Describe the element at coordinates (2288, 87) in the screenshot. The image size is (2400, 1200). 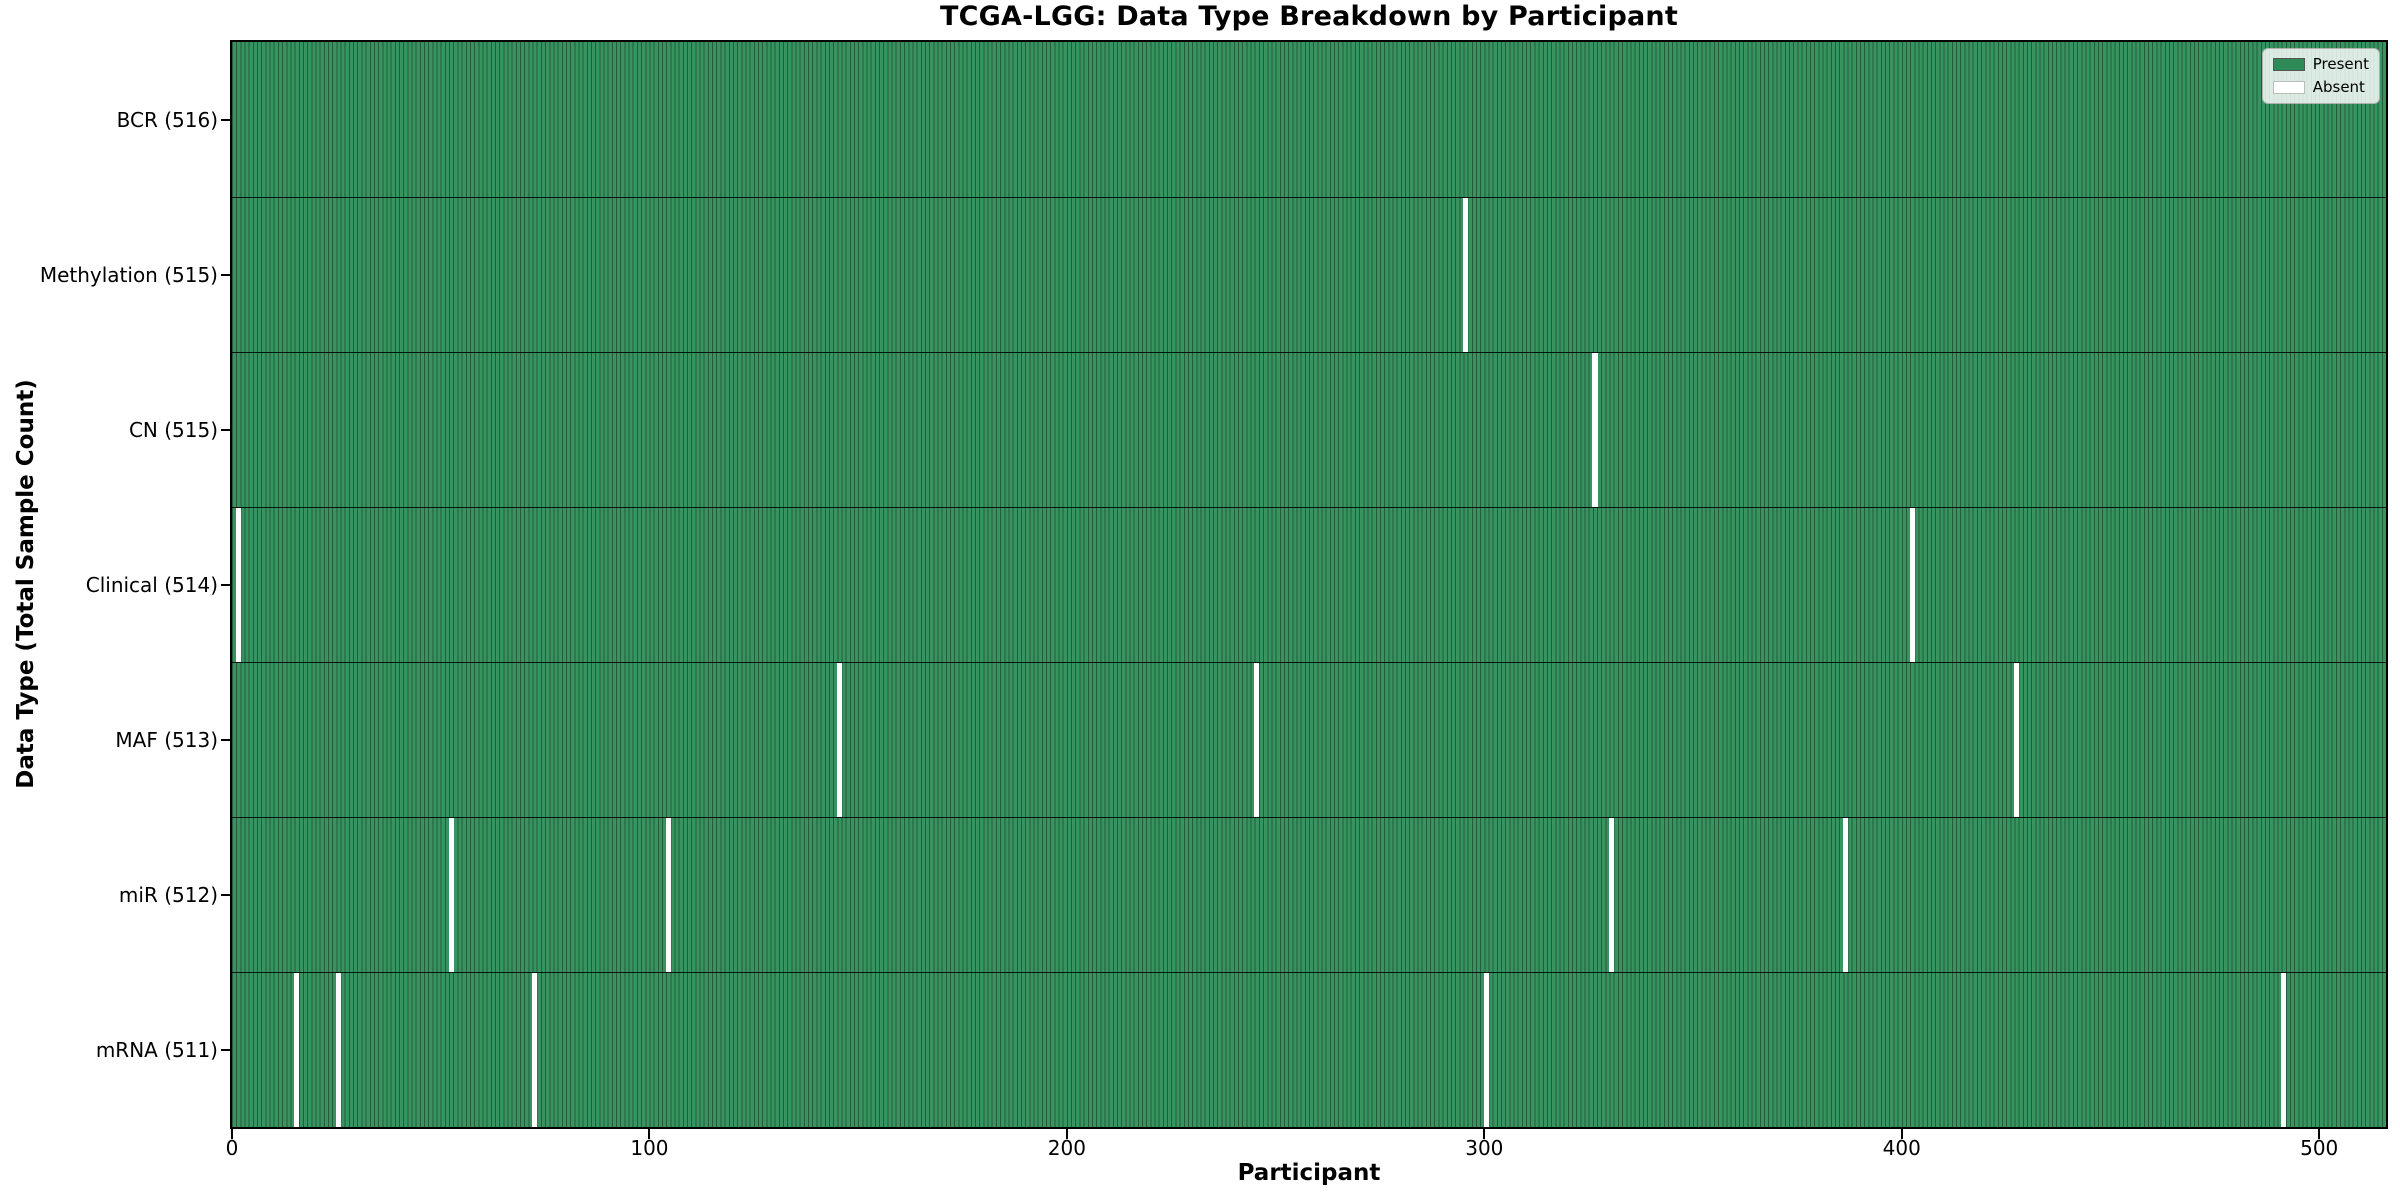
I see `absent-swatch-icon` at that location.